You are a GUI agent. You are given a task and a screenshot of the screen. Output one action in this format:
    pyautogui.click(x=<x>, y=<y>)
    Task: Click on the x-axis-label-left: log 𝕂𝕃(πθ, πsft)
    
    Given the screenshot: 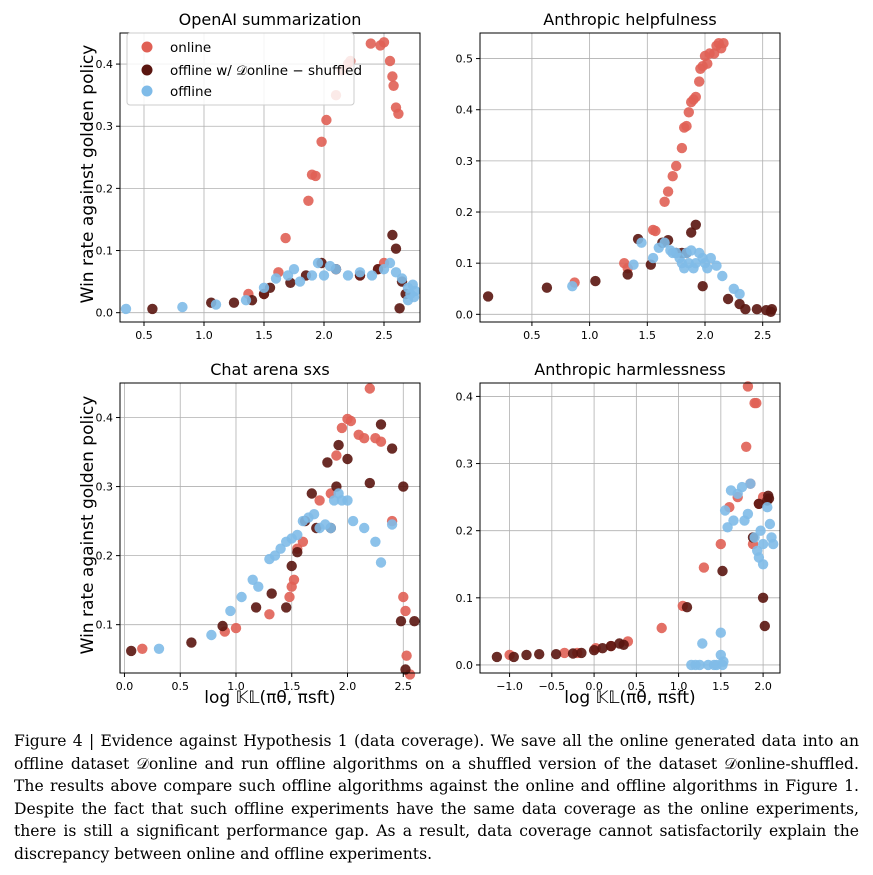 What is the action you would take?
    pyautogui.click(x=269, y=698)
    